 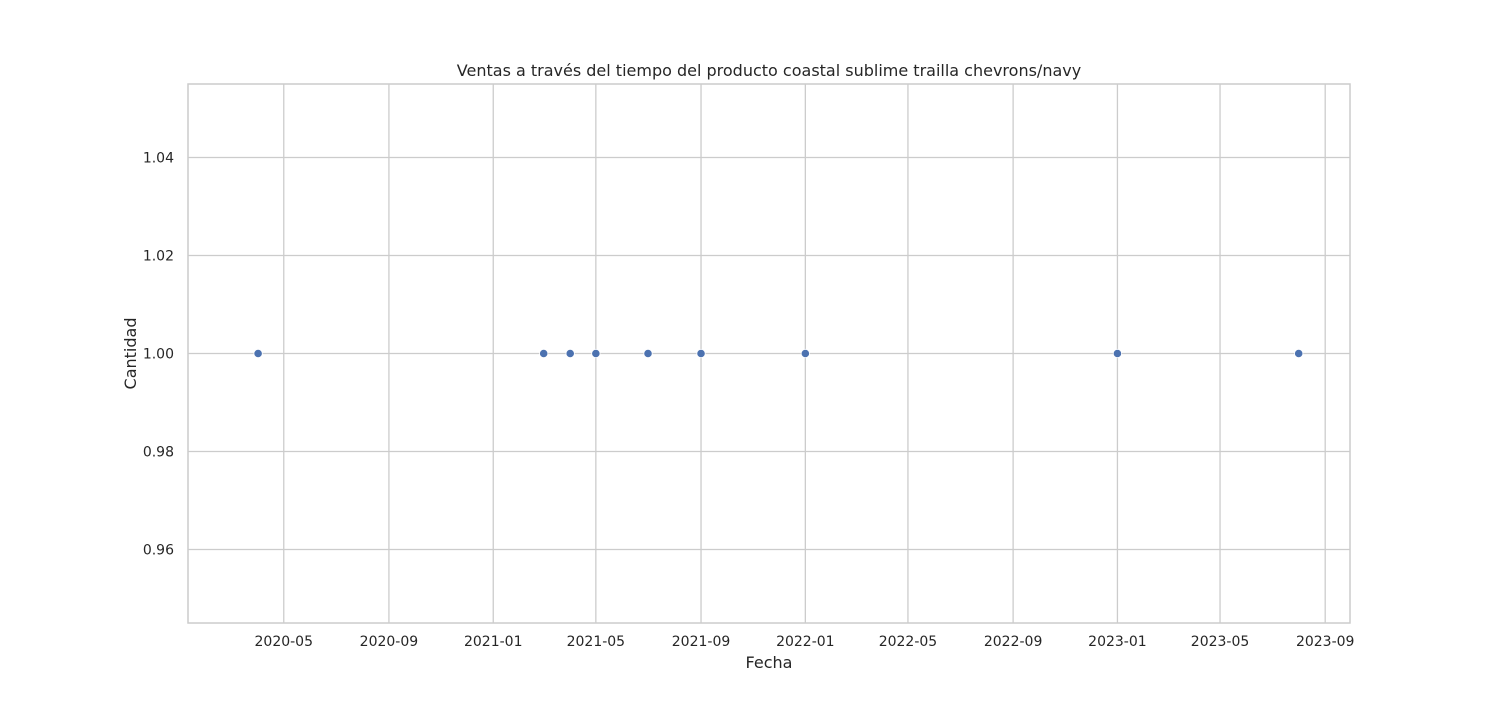 What do you see at coordinates (158, 159) in the screenshot?
I see `y-tick-label: 1.04` at bounding box center [158, 159].